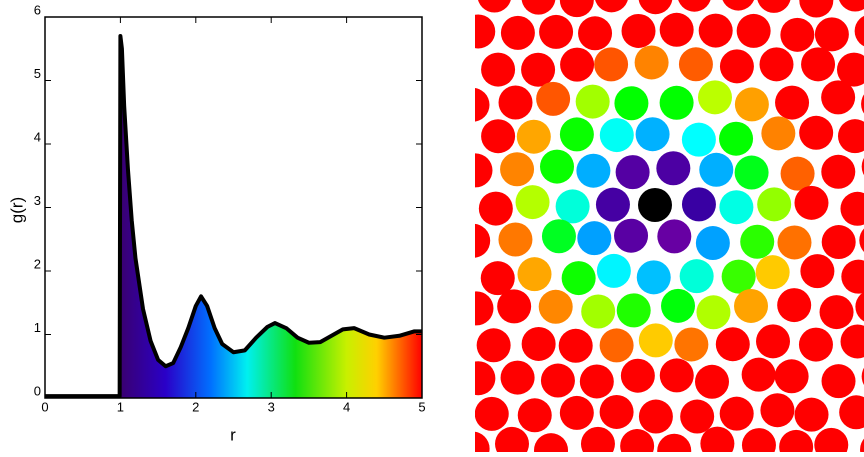  What do you see at coordinates (37, 200) in the screenshot?
I see `y-tick-label: 3` at bounding box center [37, 200].